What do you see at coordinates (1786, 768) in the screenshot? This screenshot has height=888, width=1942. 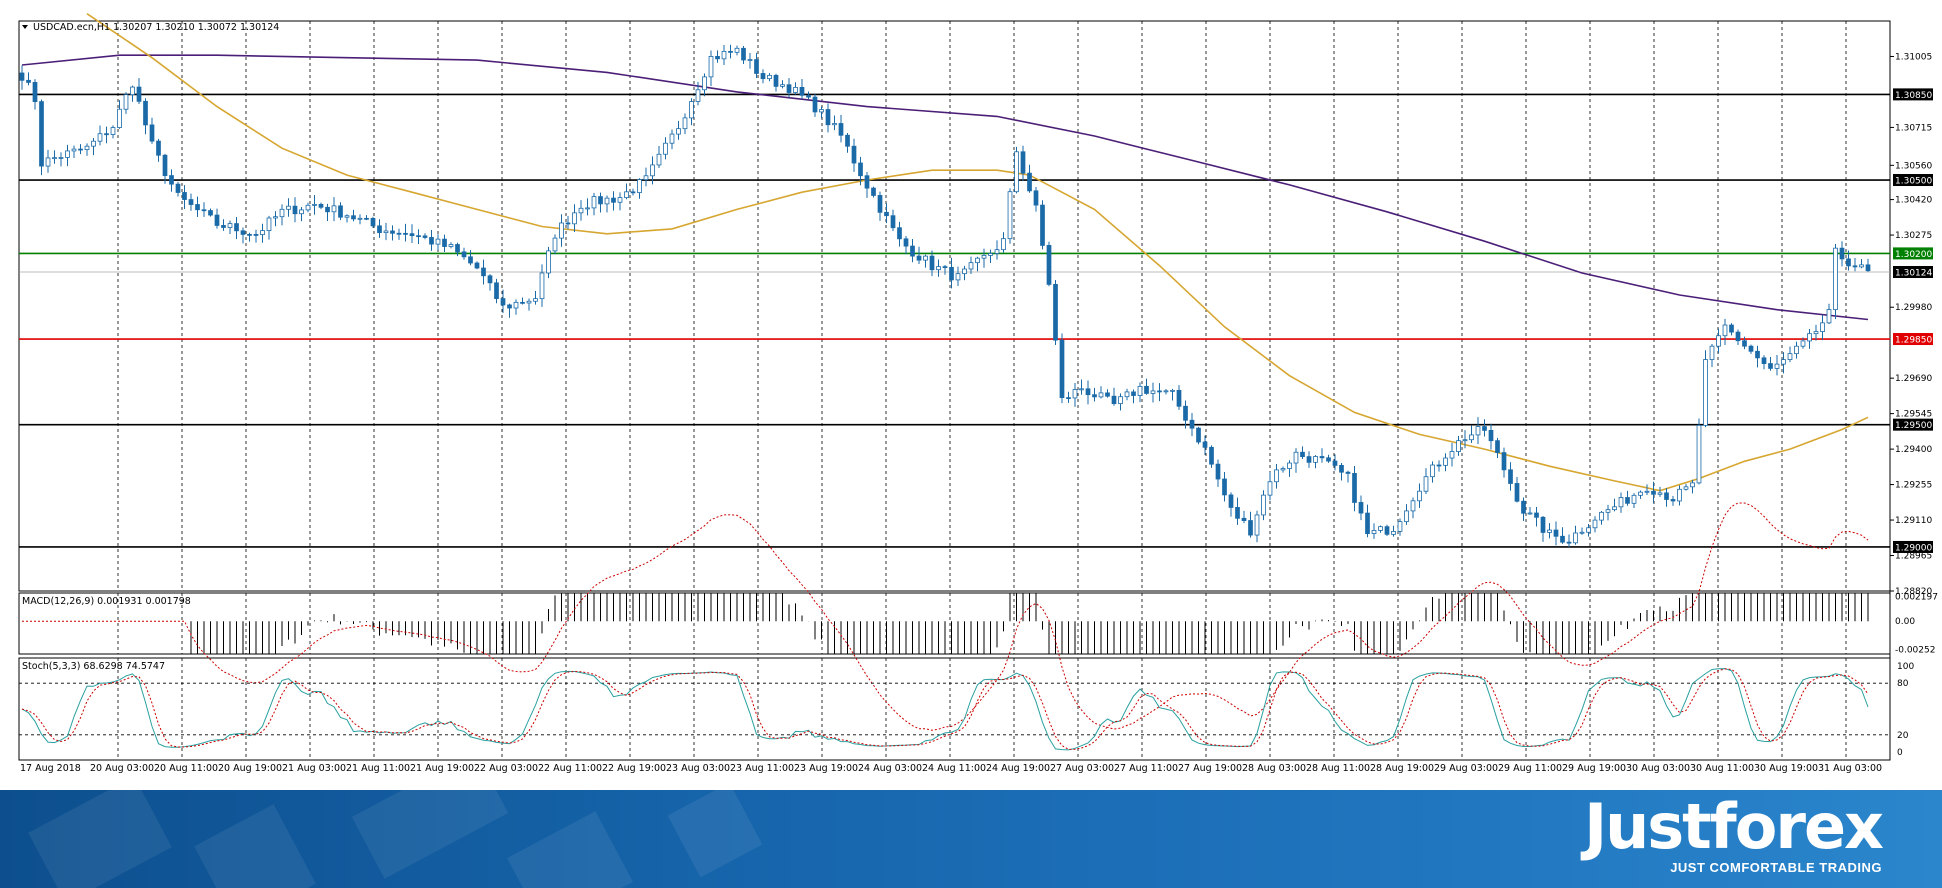 I see `x-tick-label: 30 Aug 19:00` at bounding box center [1786, 768].